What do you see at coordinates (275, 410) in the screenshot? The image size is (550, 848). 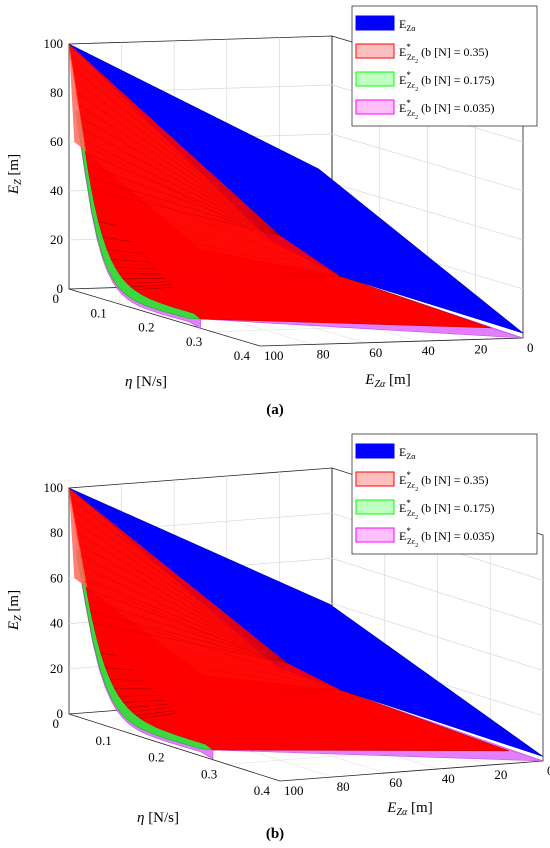 I see `chart-a-caption: (a)` at bounding box center [275, 410].